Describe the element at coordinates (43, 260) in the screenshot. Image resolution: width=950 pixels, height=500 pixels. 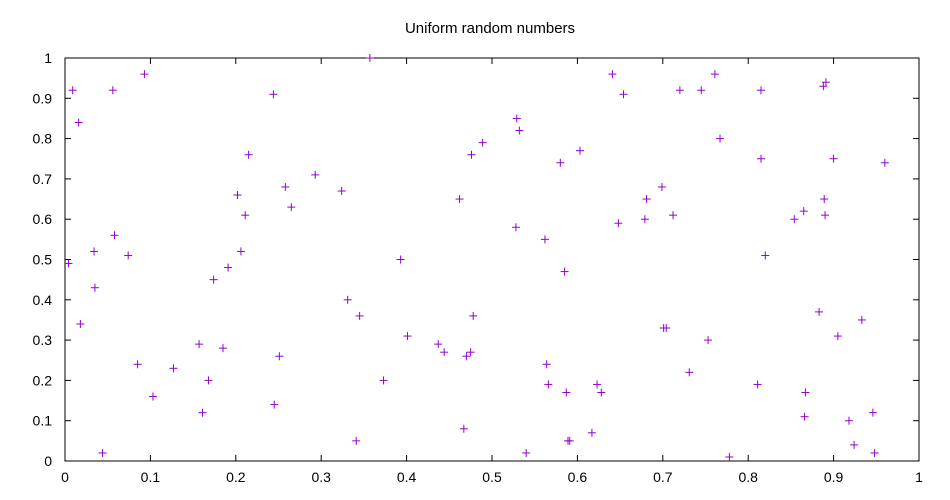
I see `y-tick-label: 0.5` at that location.